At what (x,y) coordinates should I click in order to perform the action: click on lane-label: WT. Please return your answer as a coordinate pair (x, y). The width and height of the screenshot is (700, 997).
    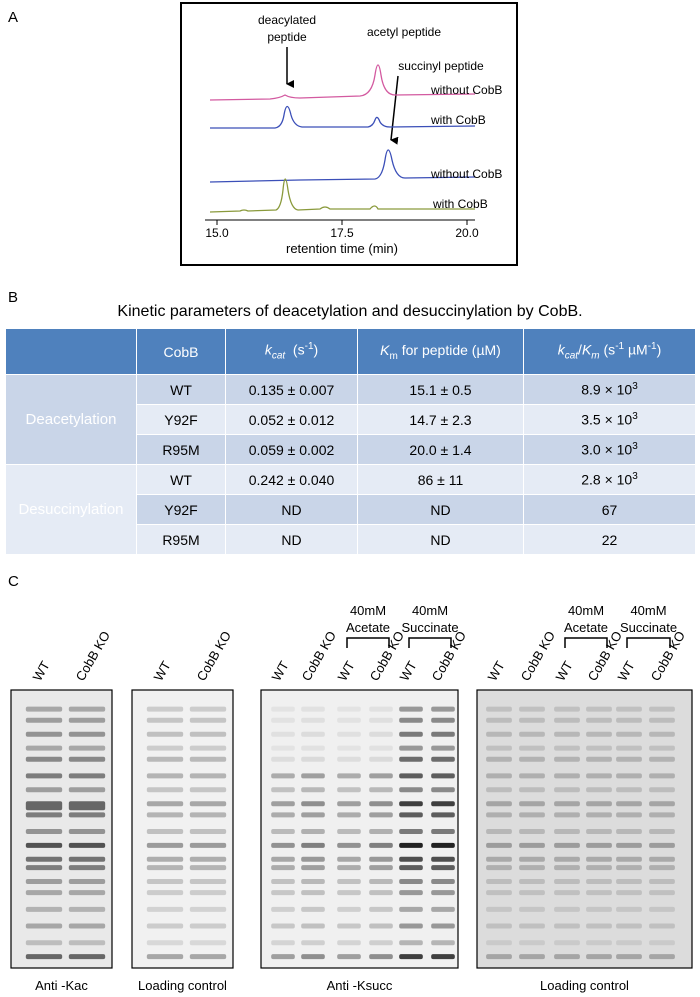
    Looking at the image, I should click on (496, 670).